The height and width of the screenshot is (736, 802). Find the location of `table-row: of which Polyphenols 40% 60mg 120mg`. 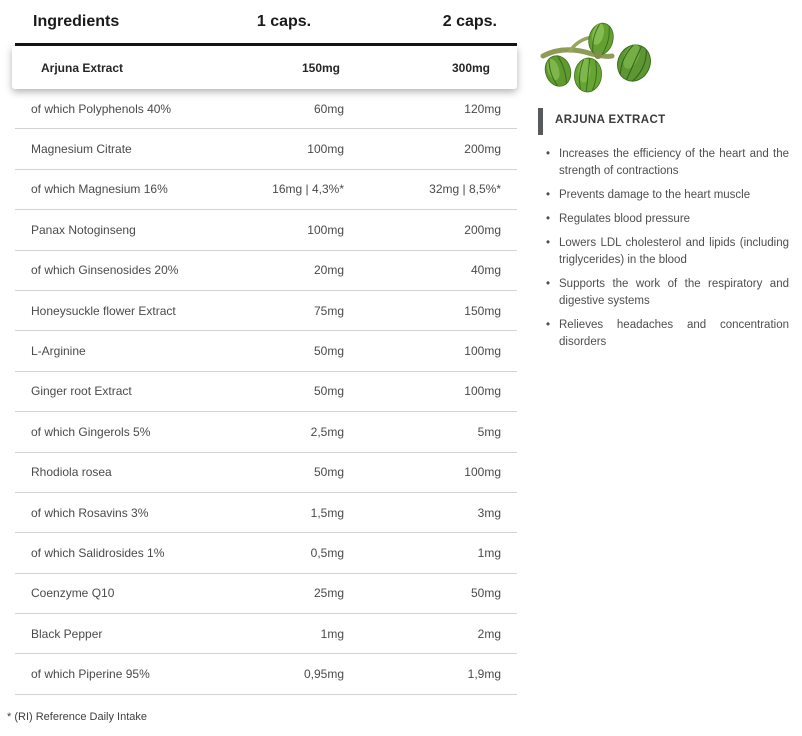

table-row: of which Polyphenols 40% 60mg 120mg is located at coordinates (266, 109).